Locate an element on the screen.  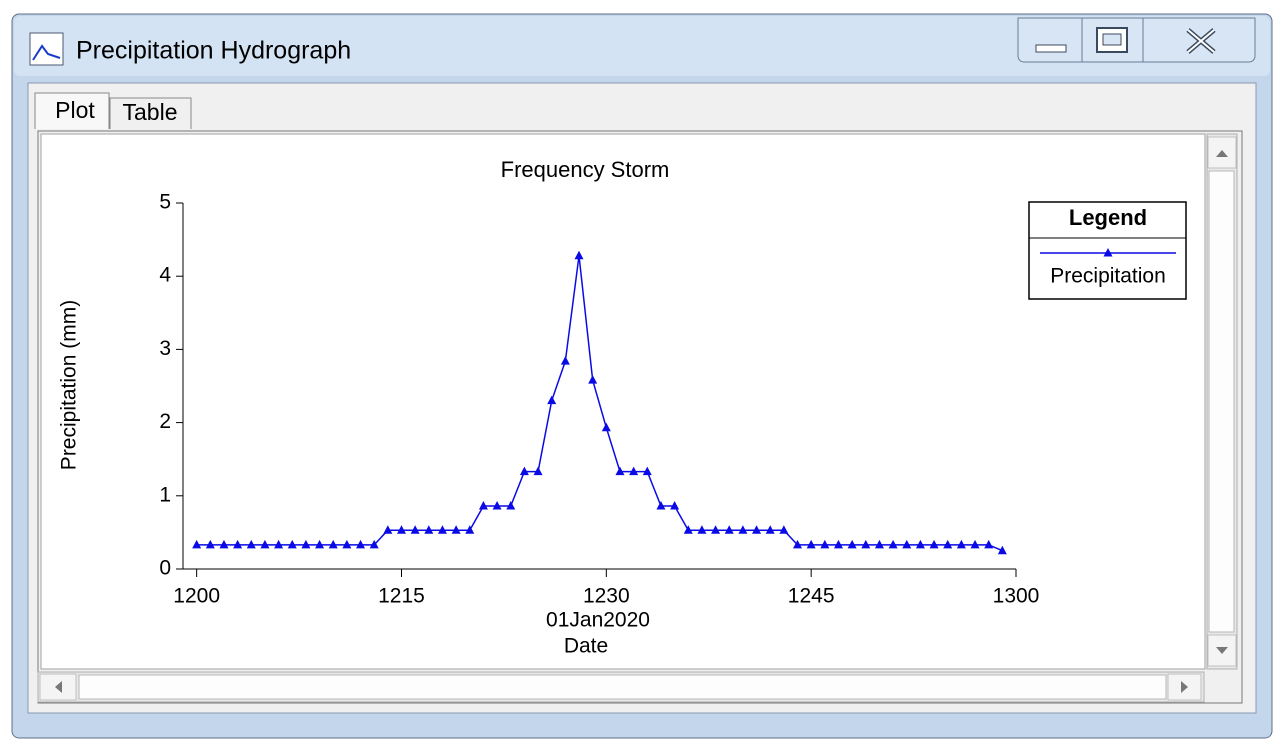
tab-plot: Plot is located at coordinates (72, 110).